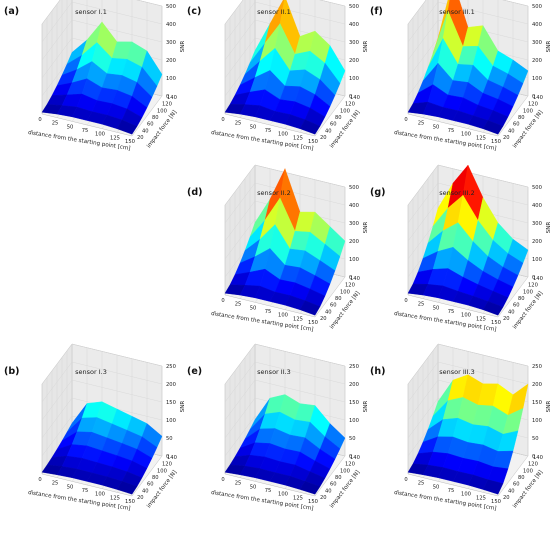  What do you see at coordinates (171, 403) in the screenshot?
I see `z-tick-label: 150` at bounding box center [171, 403].